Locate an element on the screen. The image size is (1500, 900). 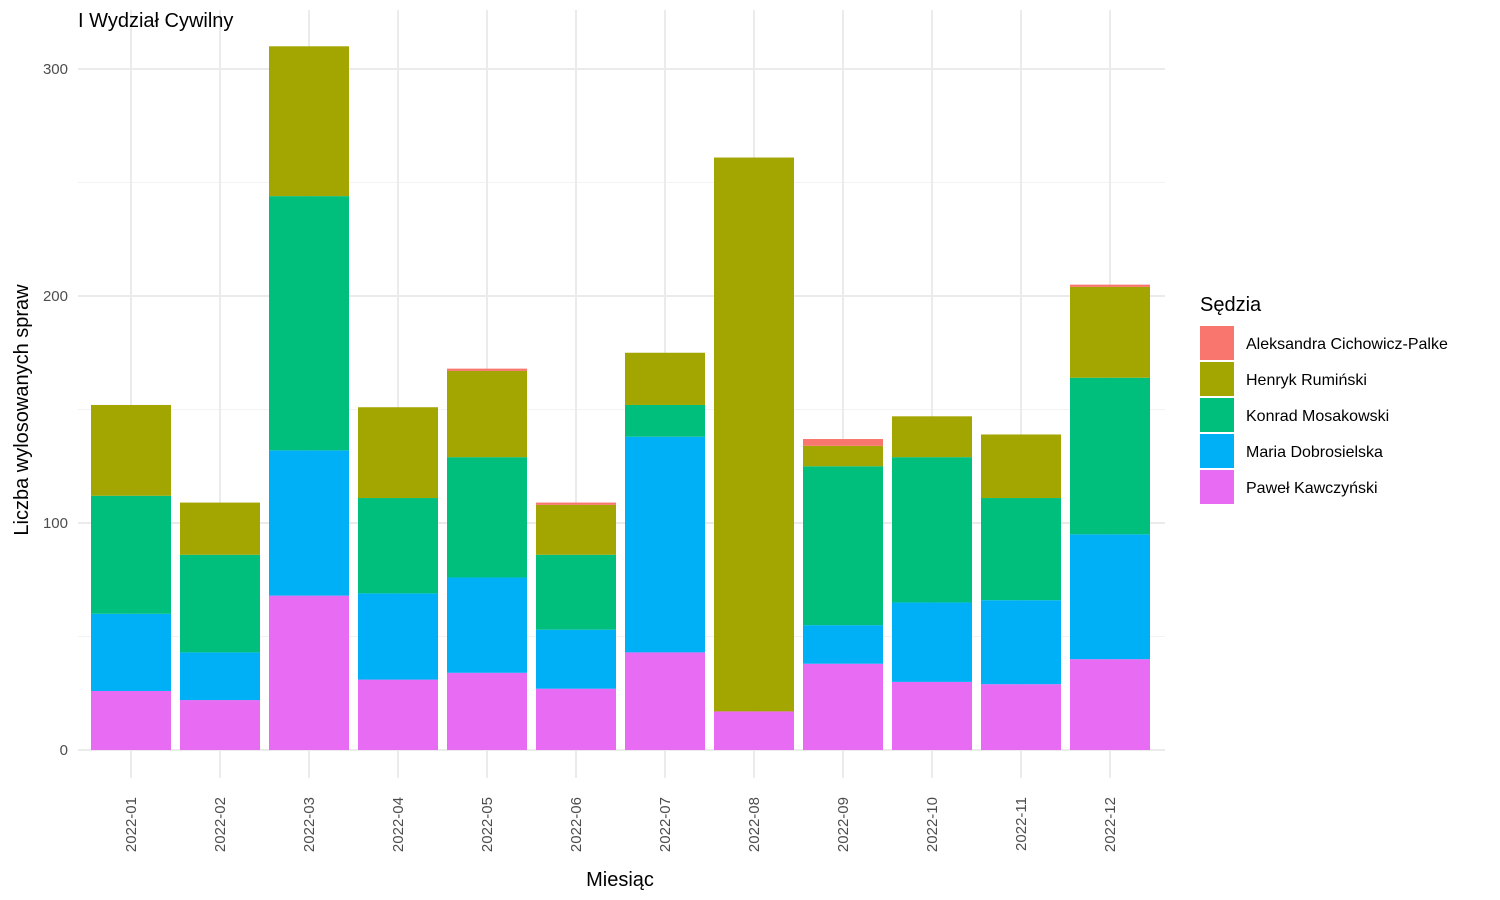
legend-item: Maria Dobrosielska is located at coordinates (1291, 451).